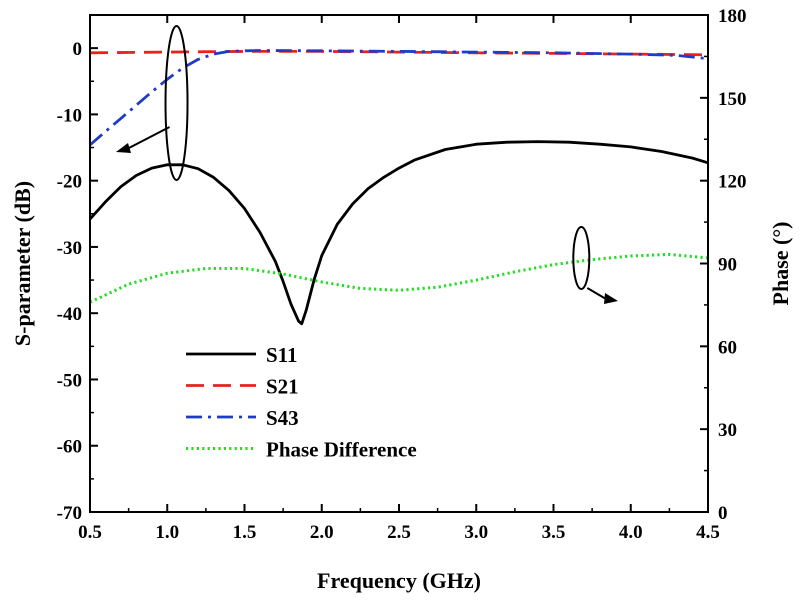  What do you see at coordinates (611, 298) in the screenshot?
I see `annotation-arrowhead-right` at bounding box center [611, 298].